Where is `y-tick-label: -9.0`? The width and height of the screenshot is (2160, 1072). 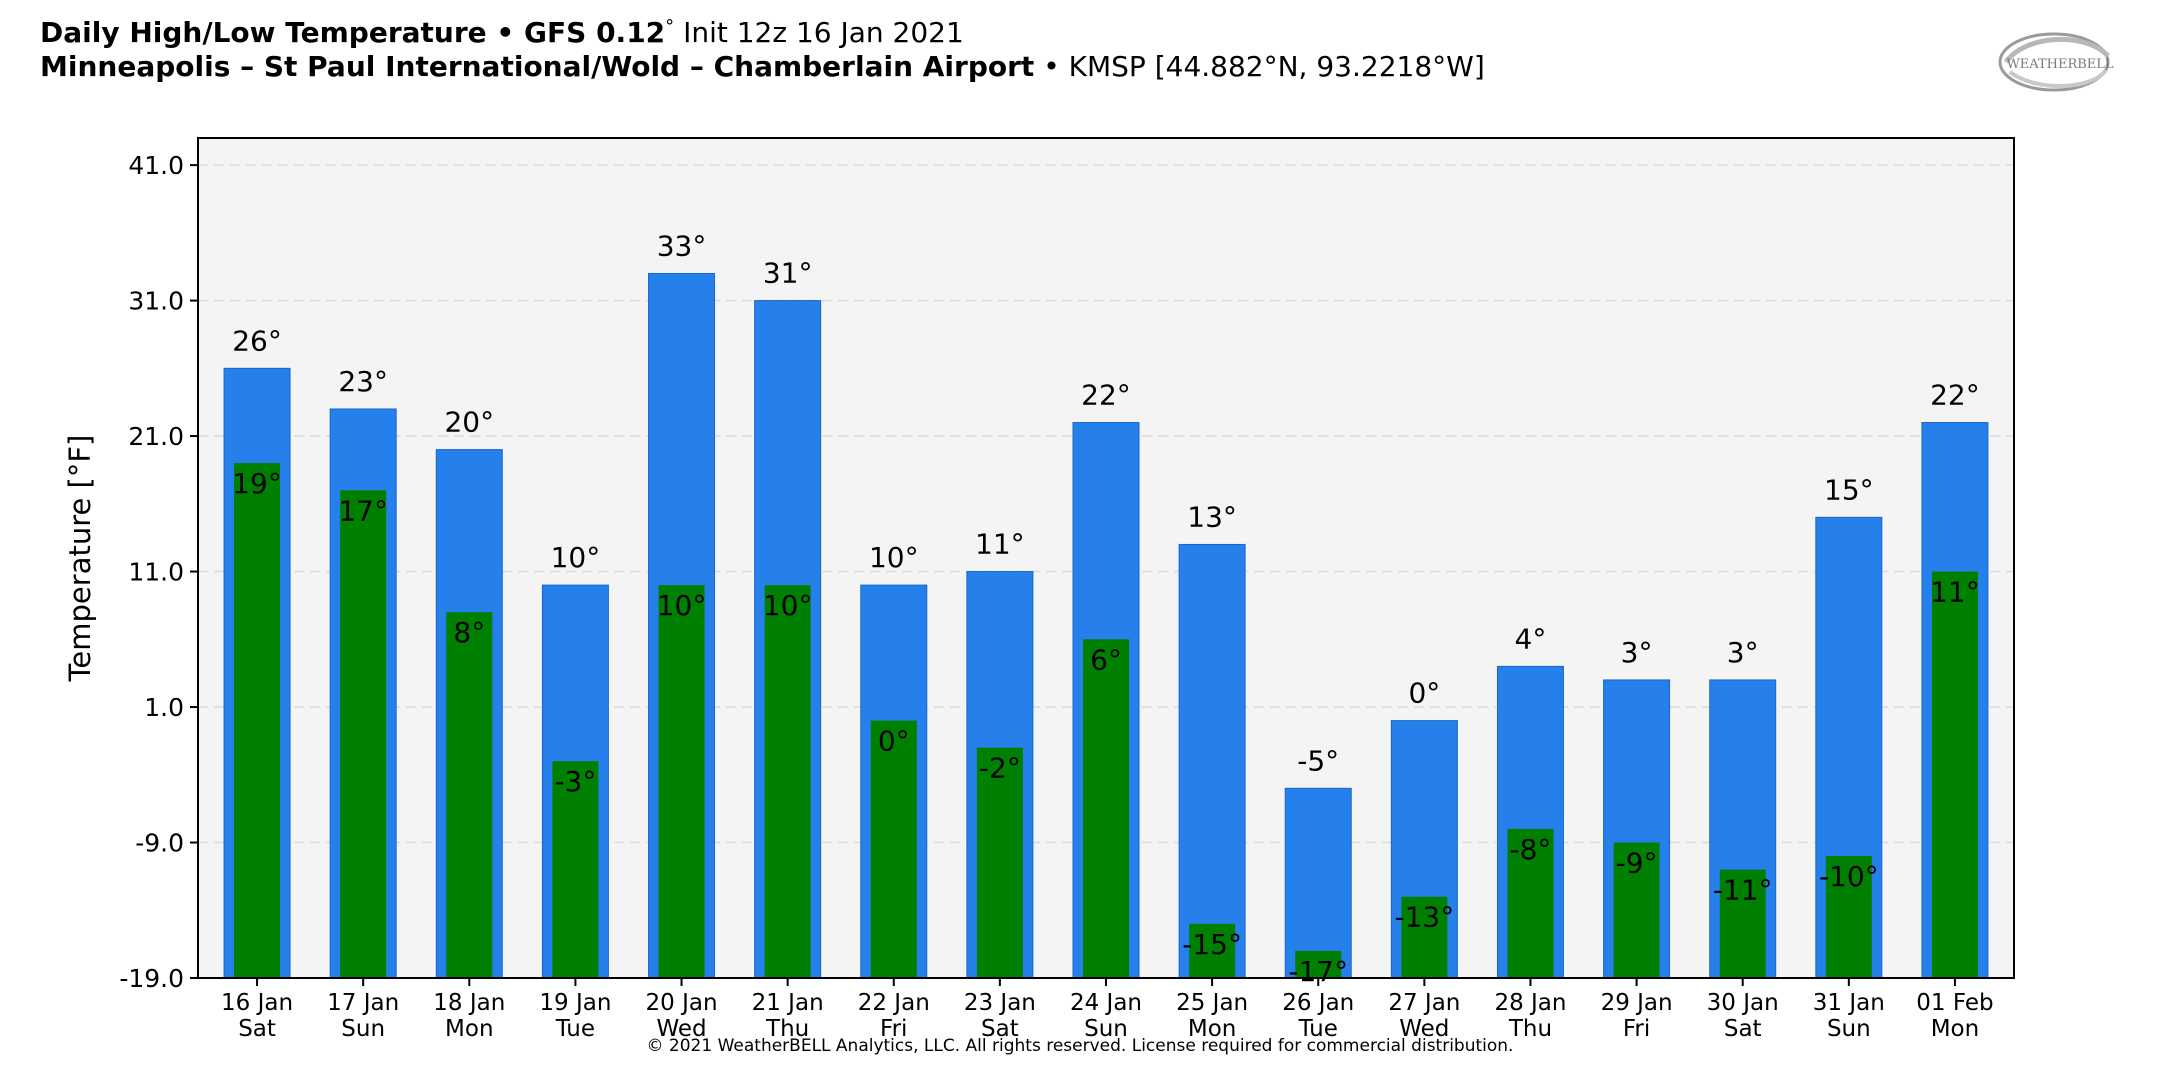 y-tick-label: -9.0 is located at coordinates (159, 843).